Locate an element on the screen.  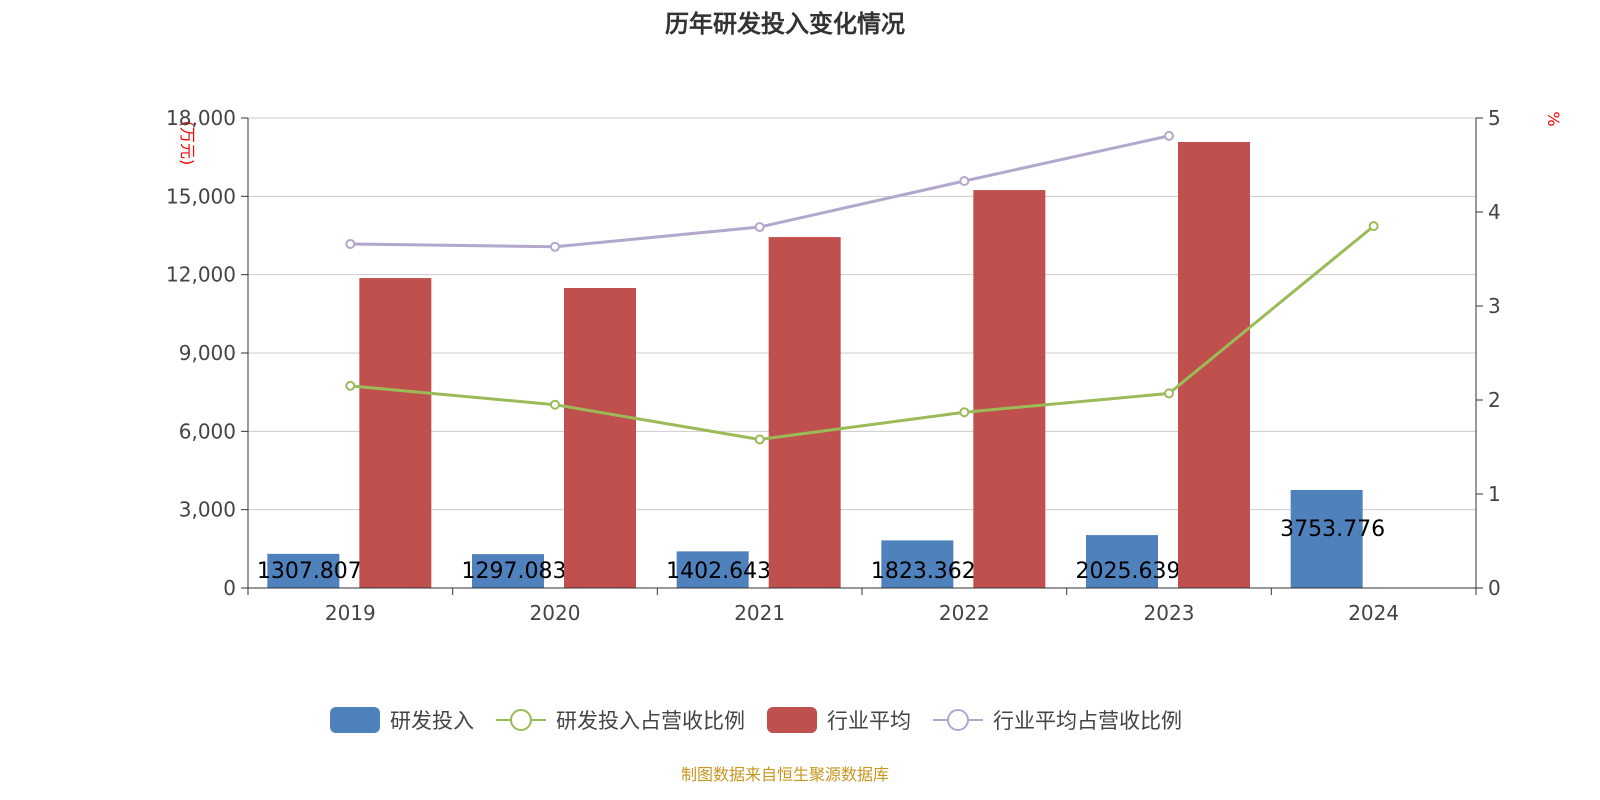
bar-data-label: 1307.807 is located at coordinates (309, 571).